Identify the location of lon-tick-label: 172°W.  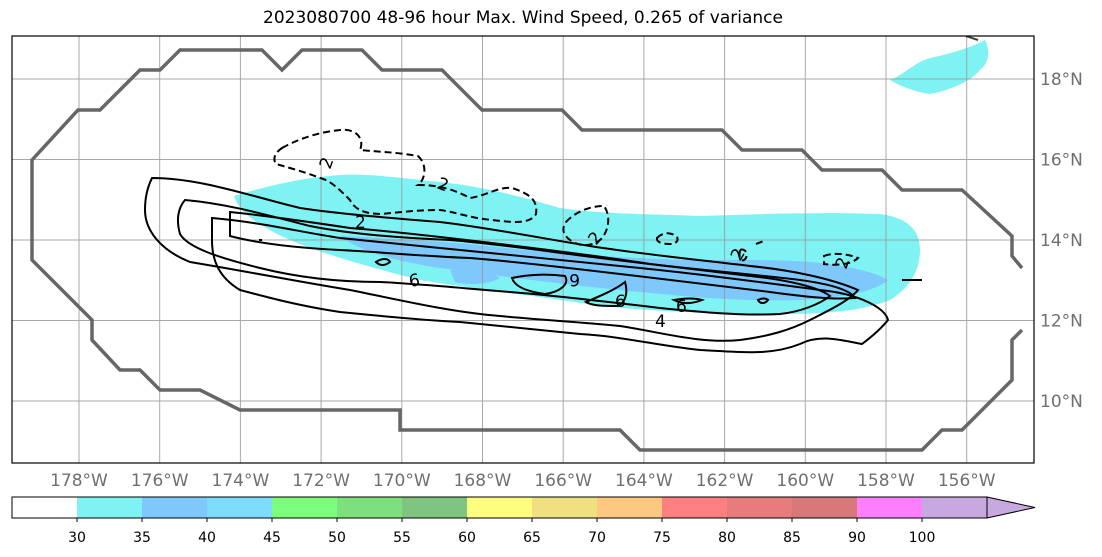
(321, 481).